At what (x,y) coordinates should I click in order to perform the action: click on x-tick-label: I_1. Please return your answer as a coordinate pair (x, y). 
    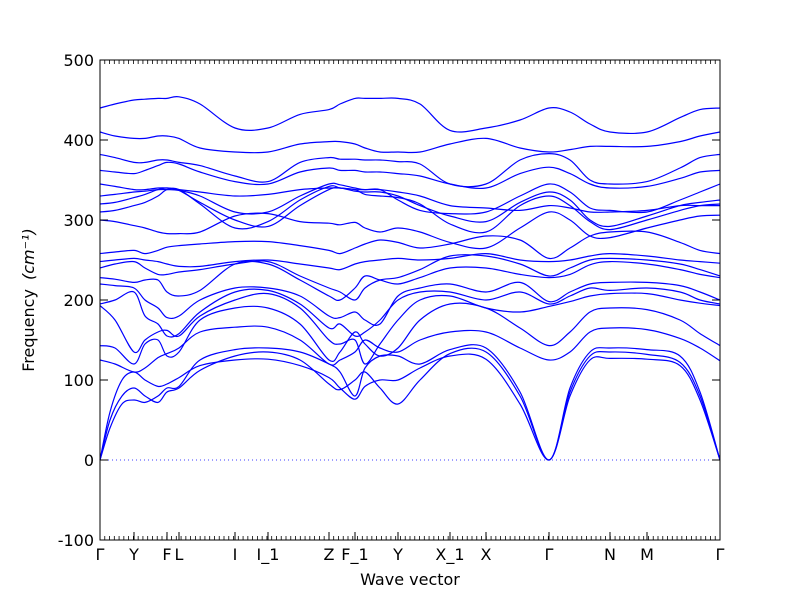
    Looking at the image, I should click on (268, 555).